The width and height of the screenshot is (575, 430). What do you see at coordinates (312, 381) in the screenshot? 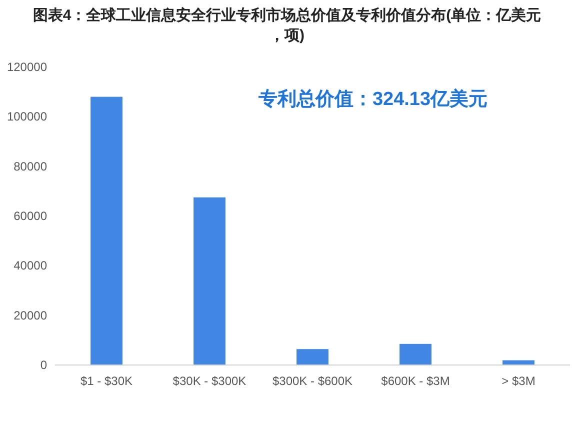
I see `x-tick-label: $300K - $600K` at bounding box center [312, 381].